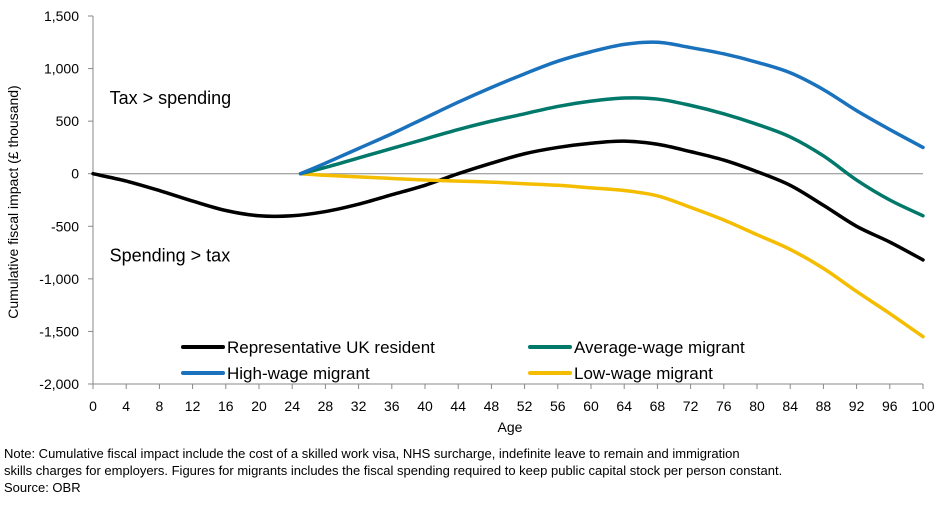  I want to click on y-tick-label: 1,000, so click(61, 69).